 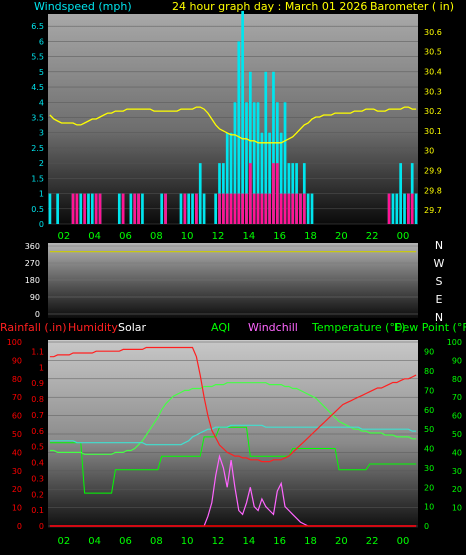 I want to click on rain-tick-label: 0.1, so click(x=37, y=510).